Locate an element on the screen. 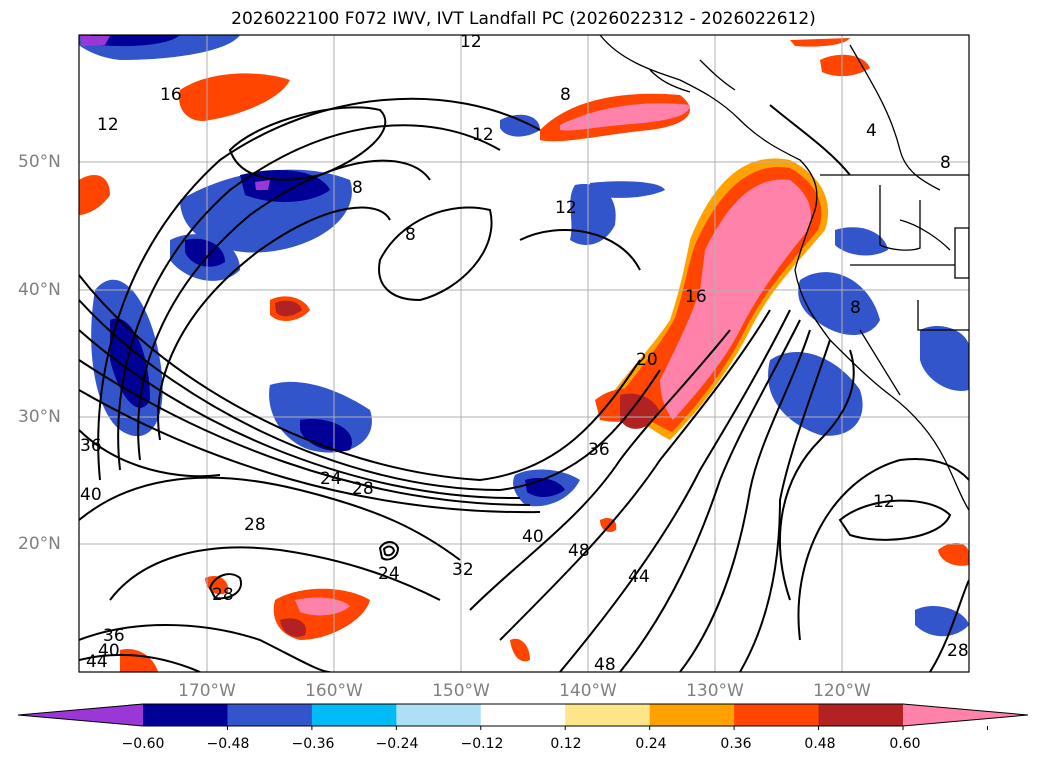 The image size is (1047, 765). colorbar-tick-label: −0.48 is located at coordinates (228, 744).